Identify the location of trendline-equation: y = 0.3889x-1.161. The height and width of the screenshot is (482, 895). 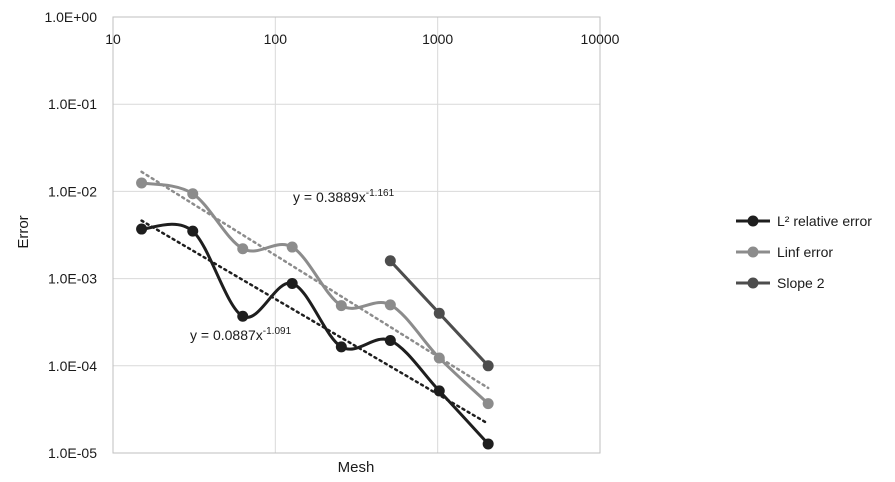
(344, 196).